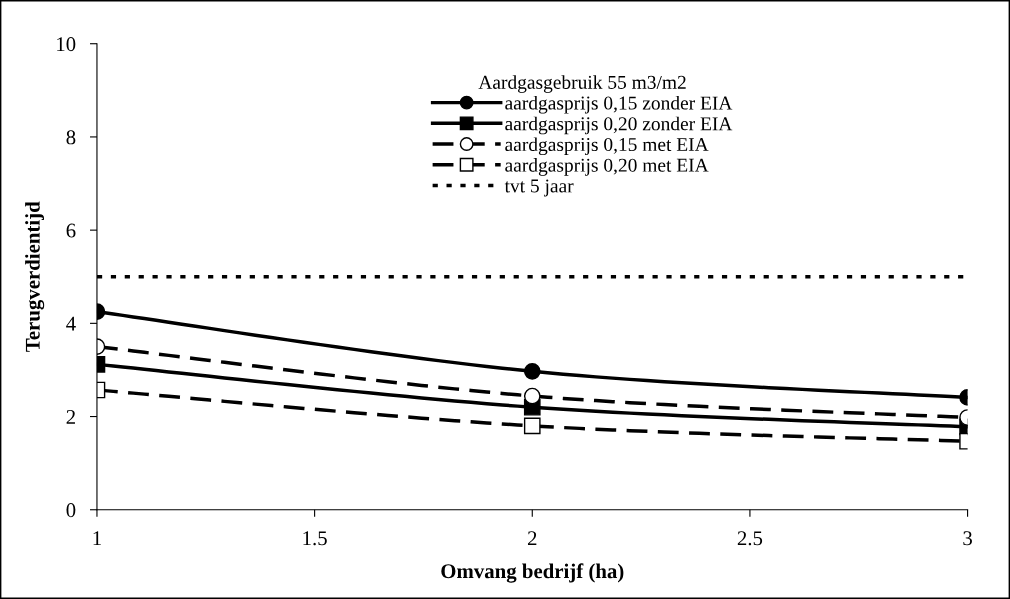 Image resolution: width=1010 pixels, height=599 pixels. Describe the element at coordinates (315, 538) in the screenshot. I see `x-tick-label: 1.5` at that location.